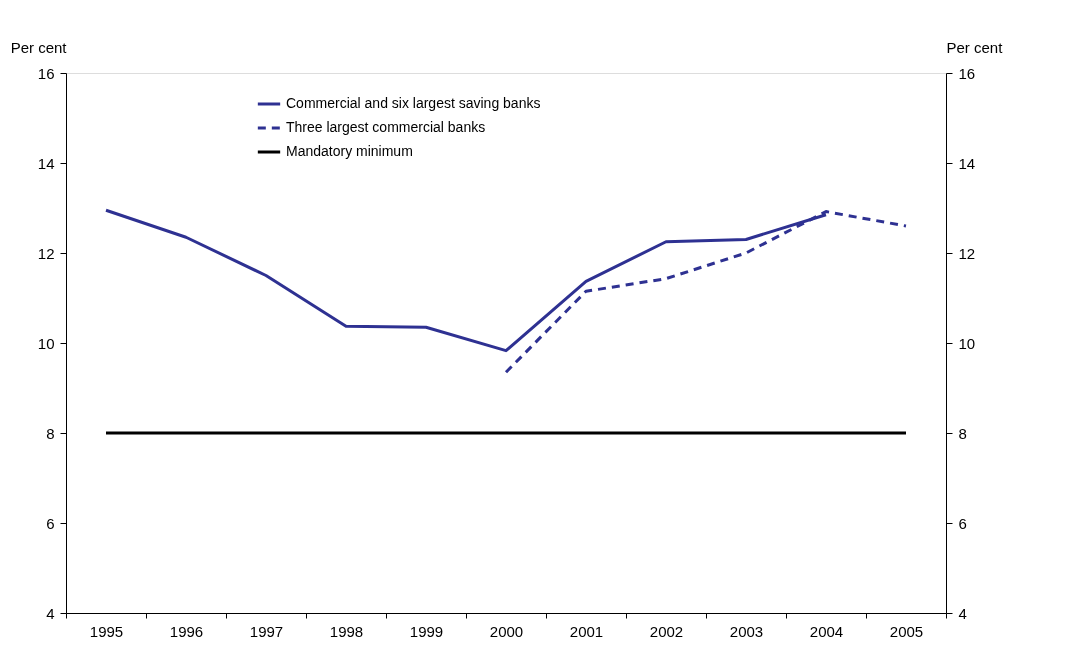 This screenshot has width=1092, height=648. What do you see at coordinates (386, 127) in the screenshot?
I see `legend-label: Three largest commercial banks` at bounding box center [386, 127].